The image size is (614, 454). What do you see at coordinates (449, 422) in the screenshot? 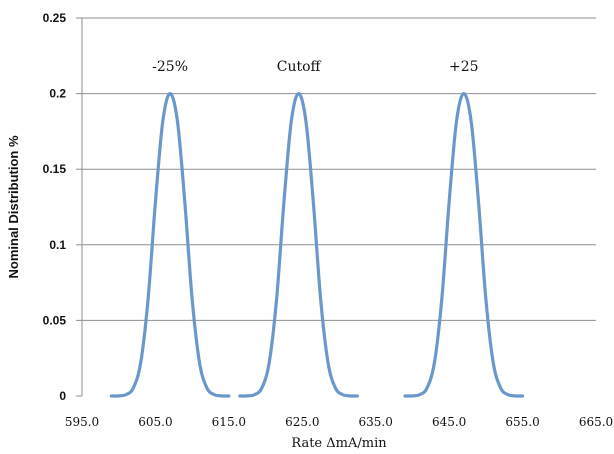
I see `x-tick-label: 645.0` at bounding box center [449, 422].